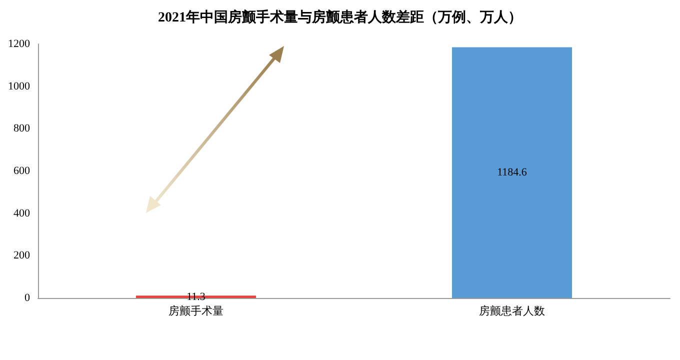  What do you see at coordinates (196, 311) in the screenshot?
I see `x-tick-label: 房颤手术量` at bounding box center [196, 311].